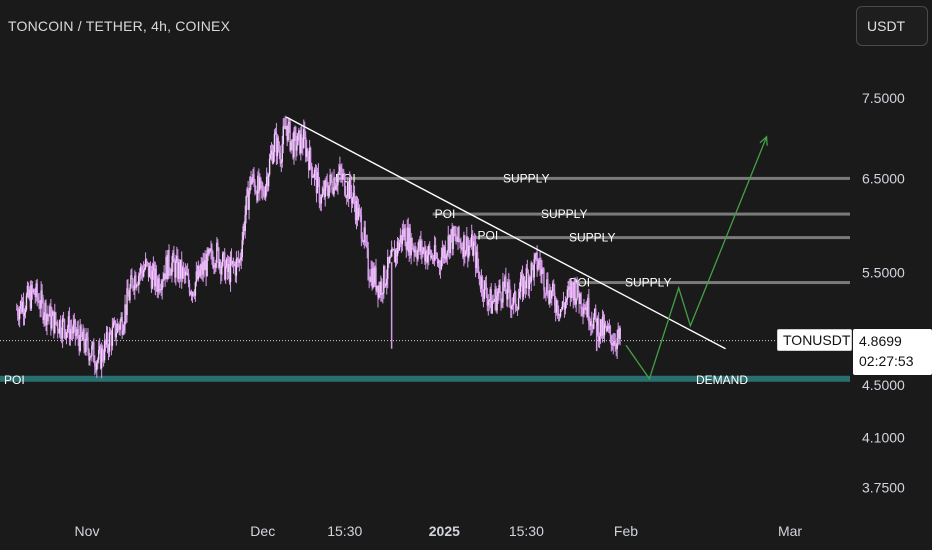  Describe the element at coordinates (883, 292) in the screenshot. I see `price-axis: 7.5000 6.5000 5.5000 4.5000 4.1000 3.7500` at that location.